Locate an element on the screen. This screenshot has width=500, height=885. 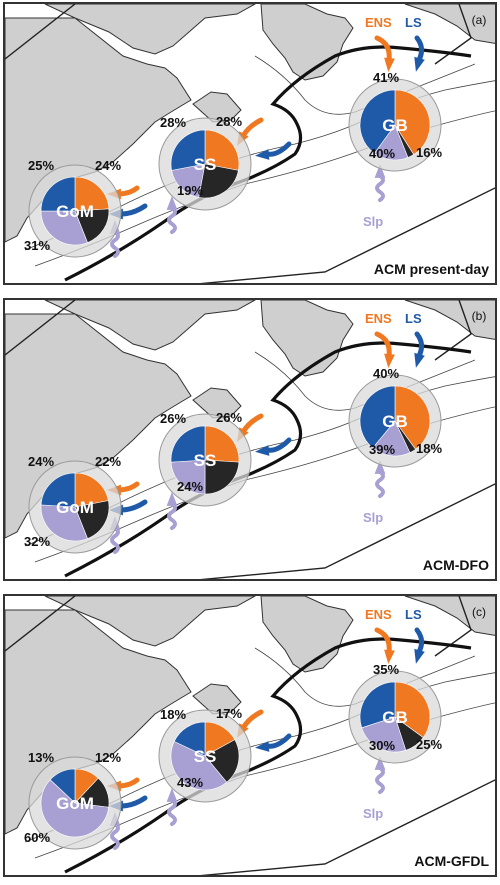
pie-percent-label: 32% is located at coordinates (37, 541).